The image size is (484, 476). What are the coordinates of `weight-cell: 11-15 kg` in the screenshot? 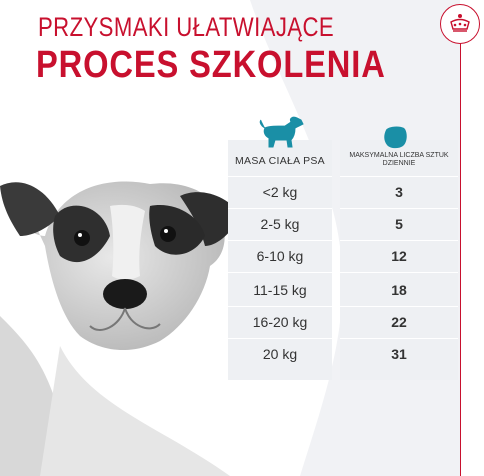 It's located at (280, 290).